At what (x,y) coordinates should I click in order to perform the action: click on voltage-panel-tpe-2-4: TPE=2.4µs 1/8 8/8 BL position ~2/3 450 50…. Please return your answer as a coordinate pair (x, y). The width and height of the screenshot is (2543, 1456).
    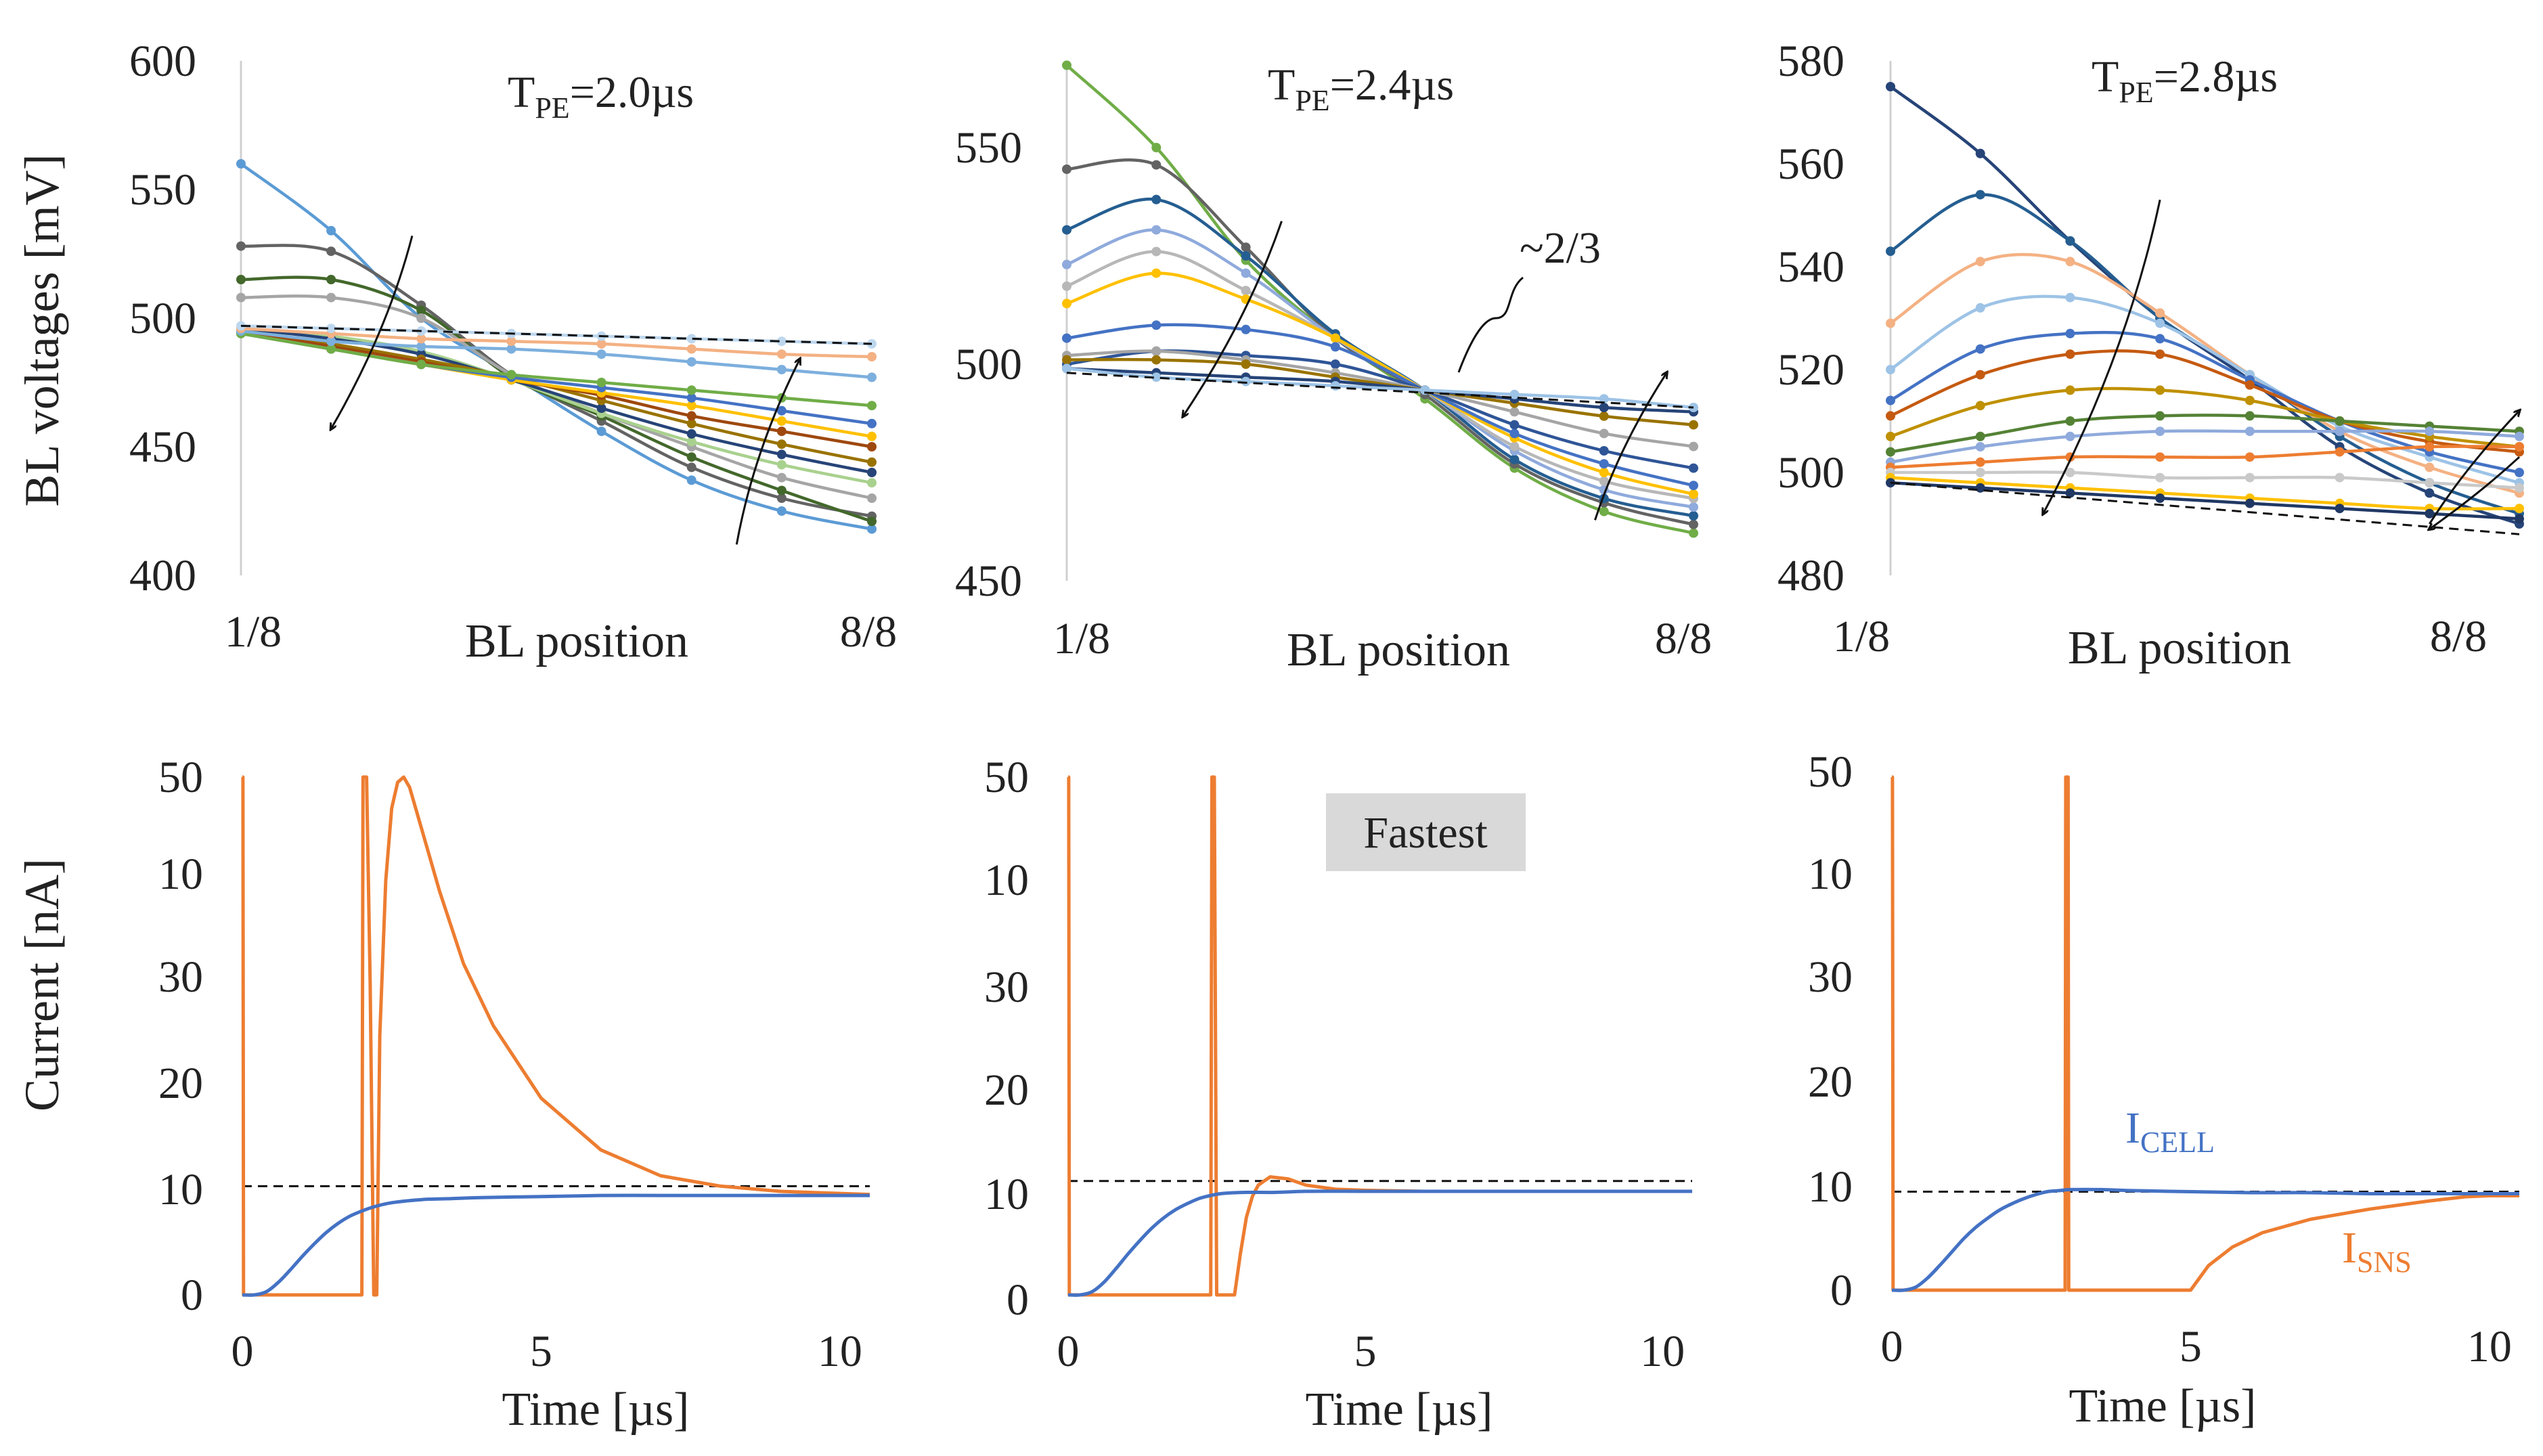
    Looking at the image, I should click on (1333, 368).